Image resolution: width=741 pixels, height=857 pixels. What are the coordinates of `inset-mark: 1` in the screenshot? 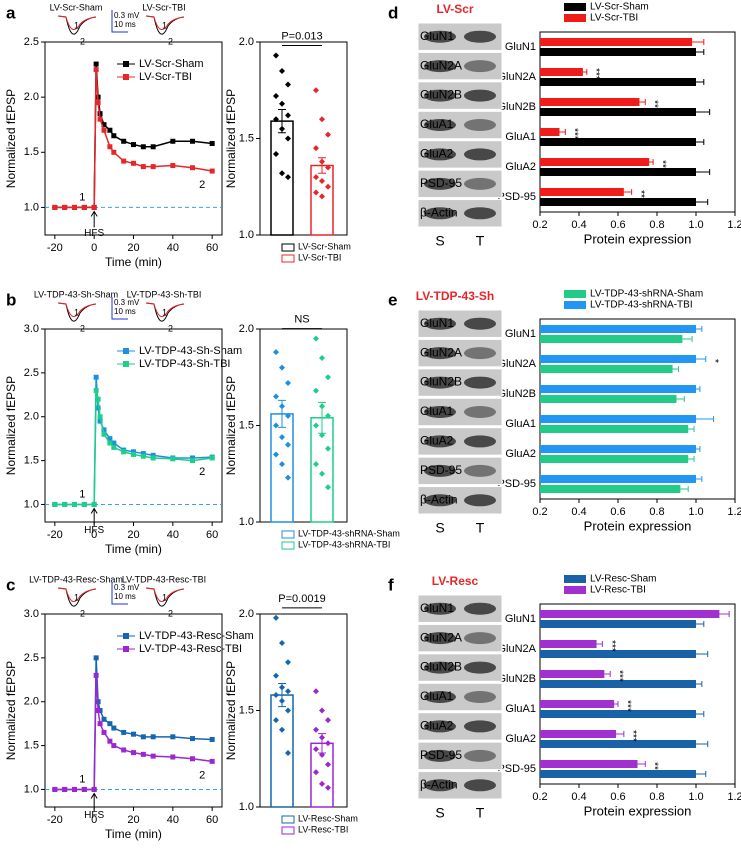 It's located at (76, 312).